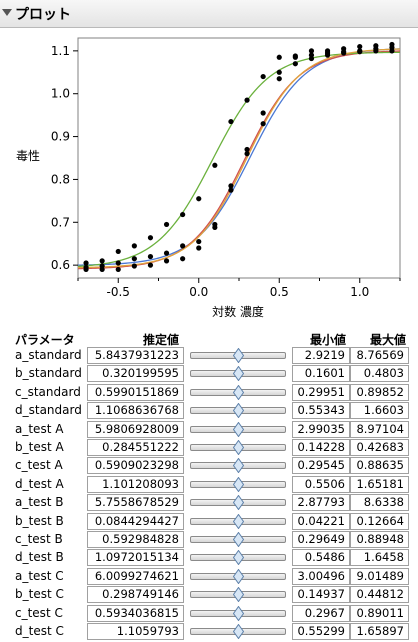 This screenshot has height=642, width=418. What do you see at coordinates (379, 613) in the screenshot?
I see `max-field: 0.89011` at bounding box center [379, 613].